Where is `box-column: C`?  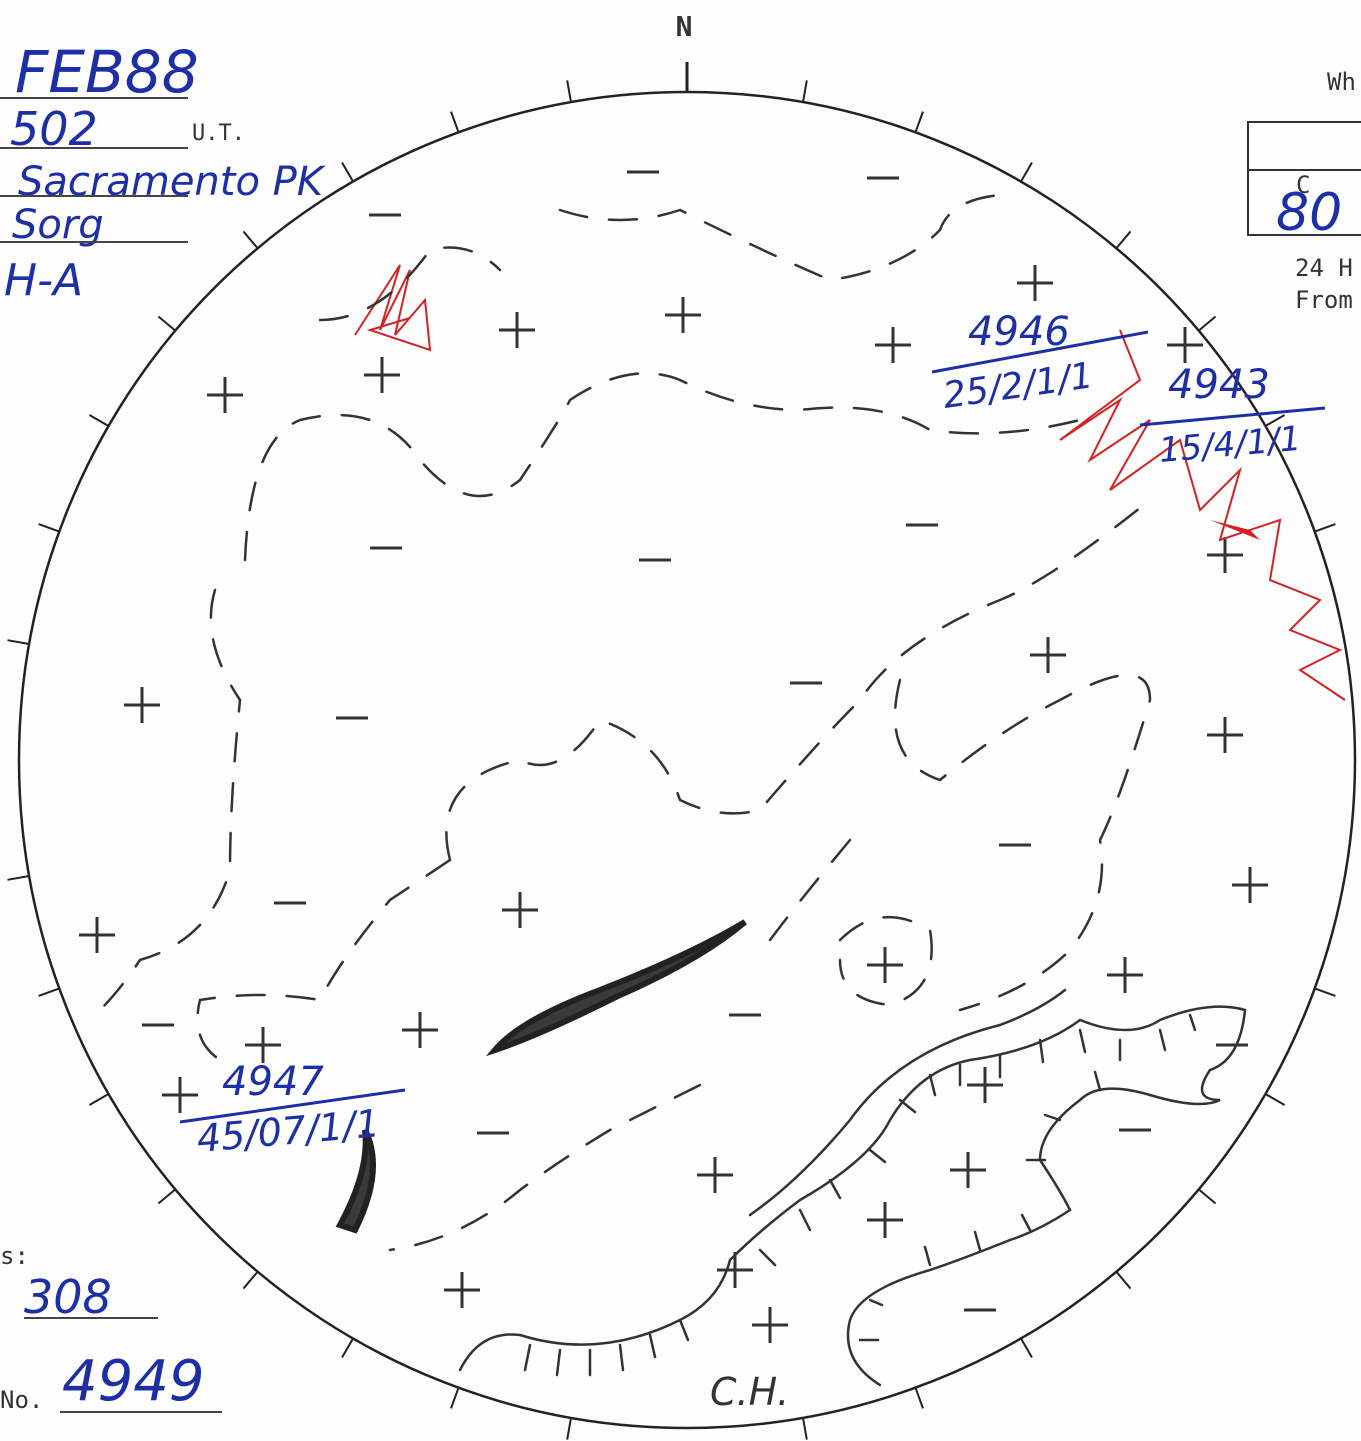
box-column: C is located at coordinates (1303, 185).